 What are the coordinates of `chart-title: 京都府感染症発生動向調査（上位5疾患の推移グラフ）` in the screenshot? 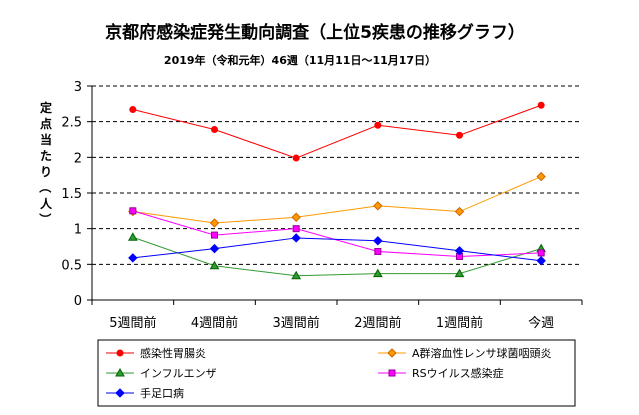 It's located at (315, 32).